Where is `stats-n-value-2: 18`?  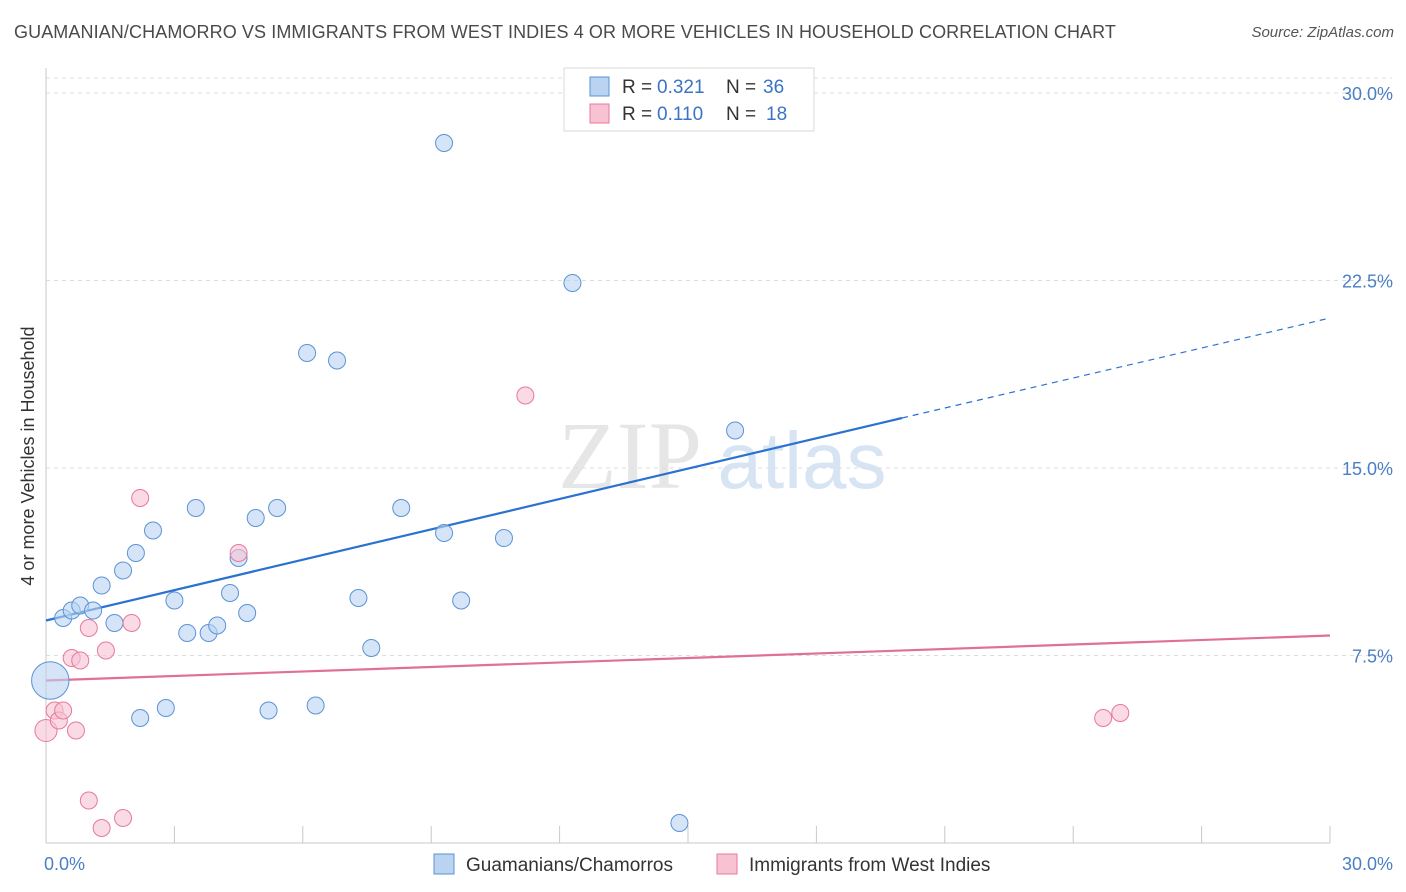 stats-n-value-2: 18 is located at coordinates (776, 114).